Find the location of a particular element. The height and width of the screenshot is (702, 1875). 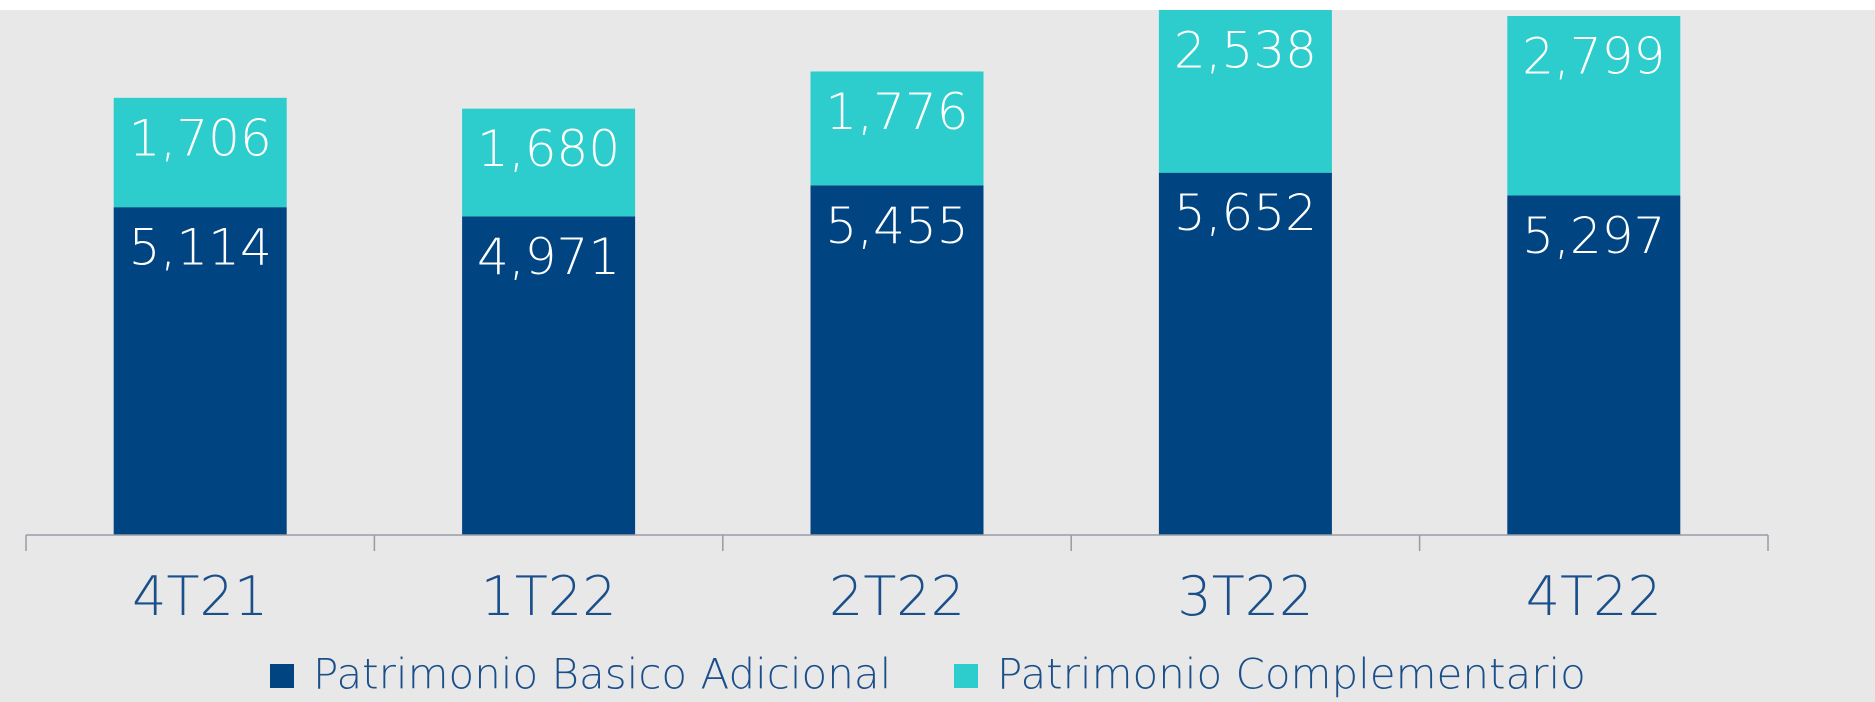

x-tick-label: 1T22 is located at coordinates (549, 596).